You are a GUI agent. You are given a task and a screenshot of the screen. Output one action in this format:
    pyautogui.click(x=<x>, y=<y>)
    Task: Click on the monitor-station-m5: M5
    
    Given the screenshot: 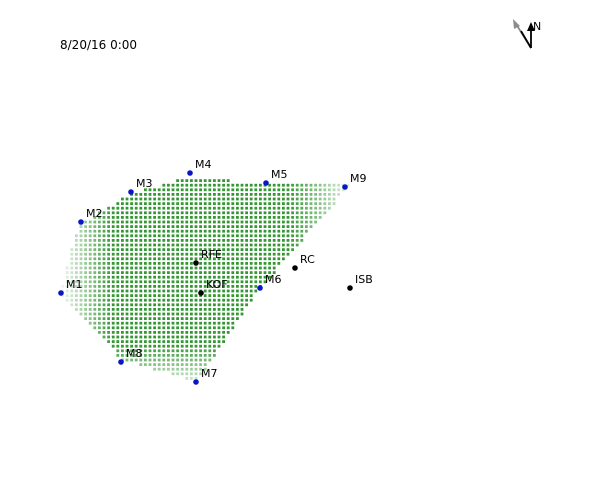 What is the action you would take?
    pyautogui.click(x=275, y=177)
    